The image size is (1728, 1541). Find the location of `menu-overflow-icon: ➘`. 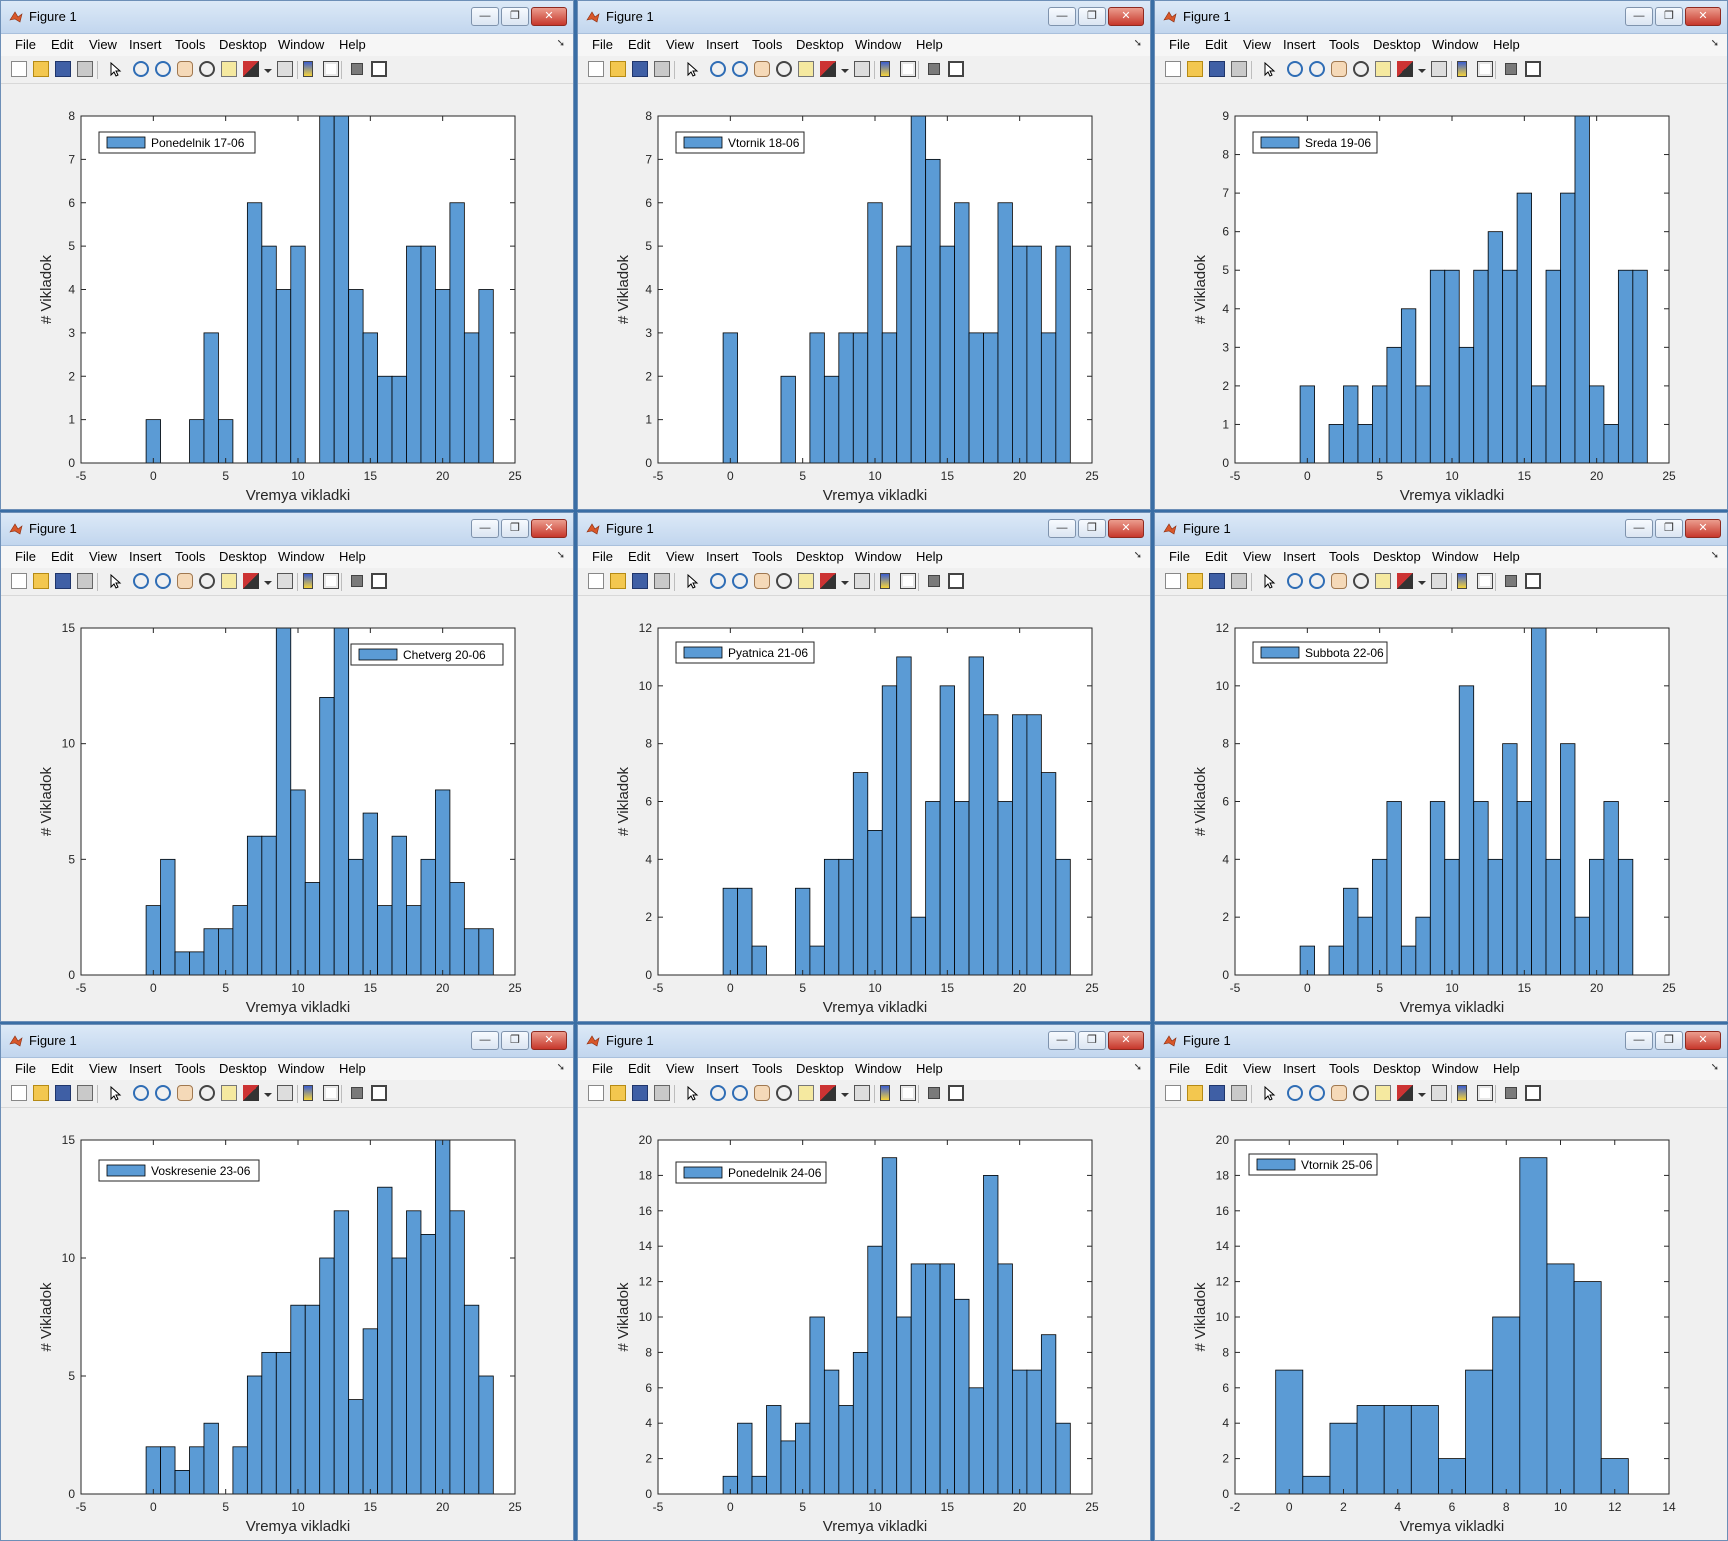

menu-overflow-icon: ➘ is located at coordinates (1714, 1067).